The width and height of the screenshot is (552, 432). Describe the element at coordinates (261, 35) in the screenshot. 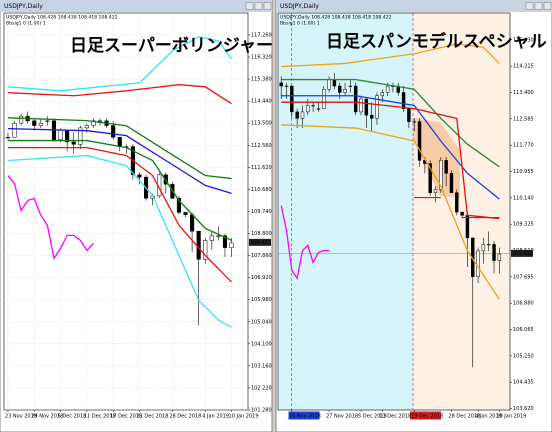

I see `y-tick-label: 117.260` at that location.